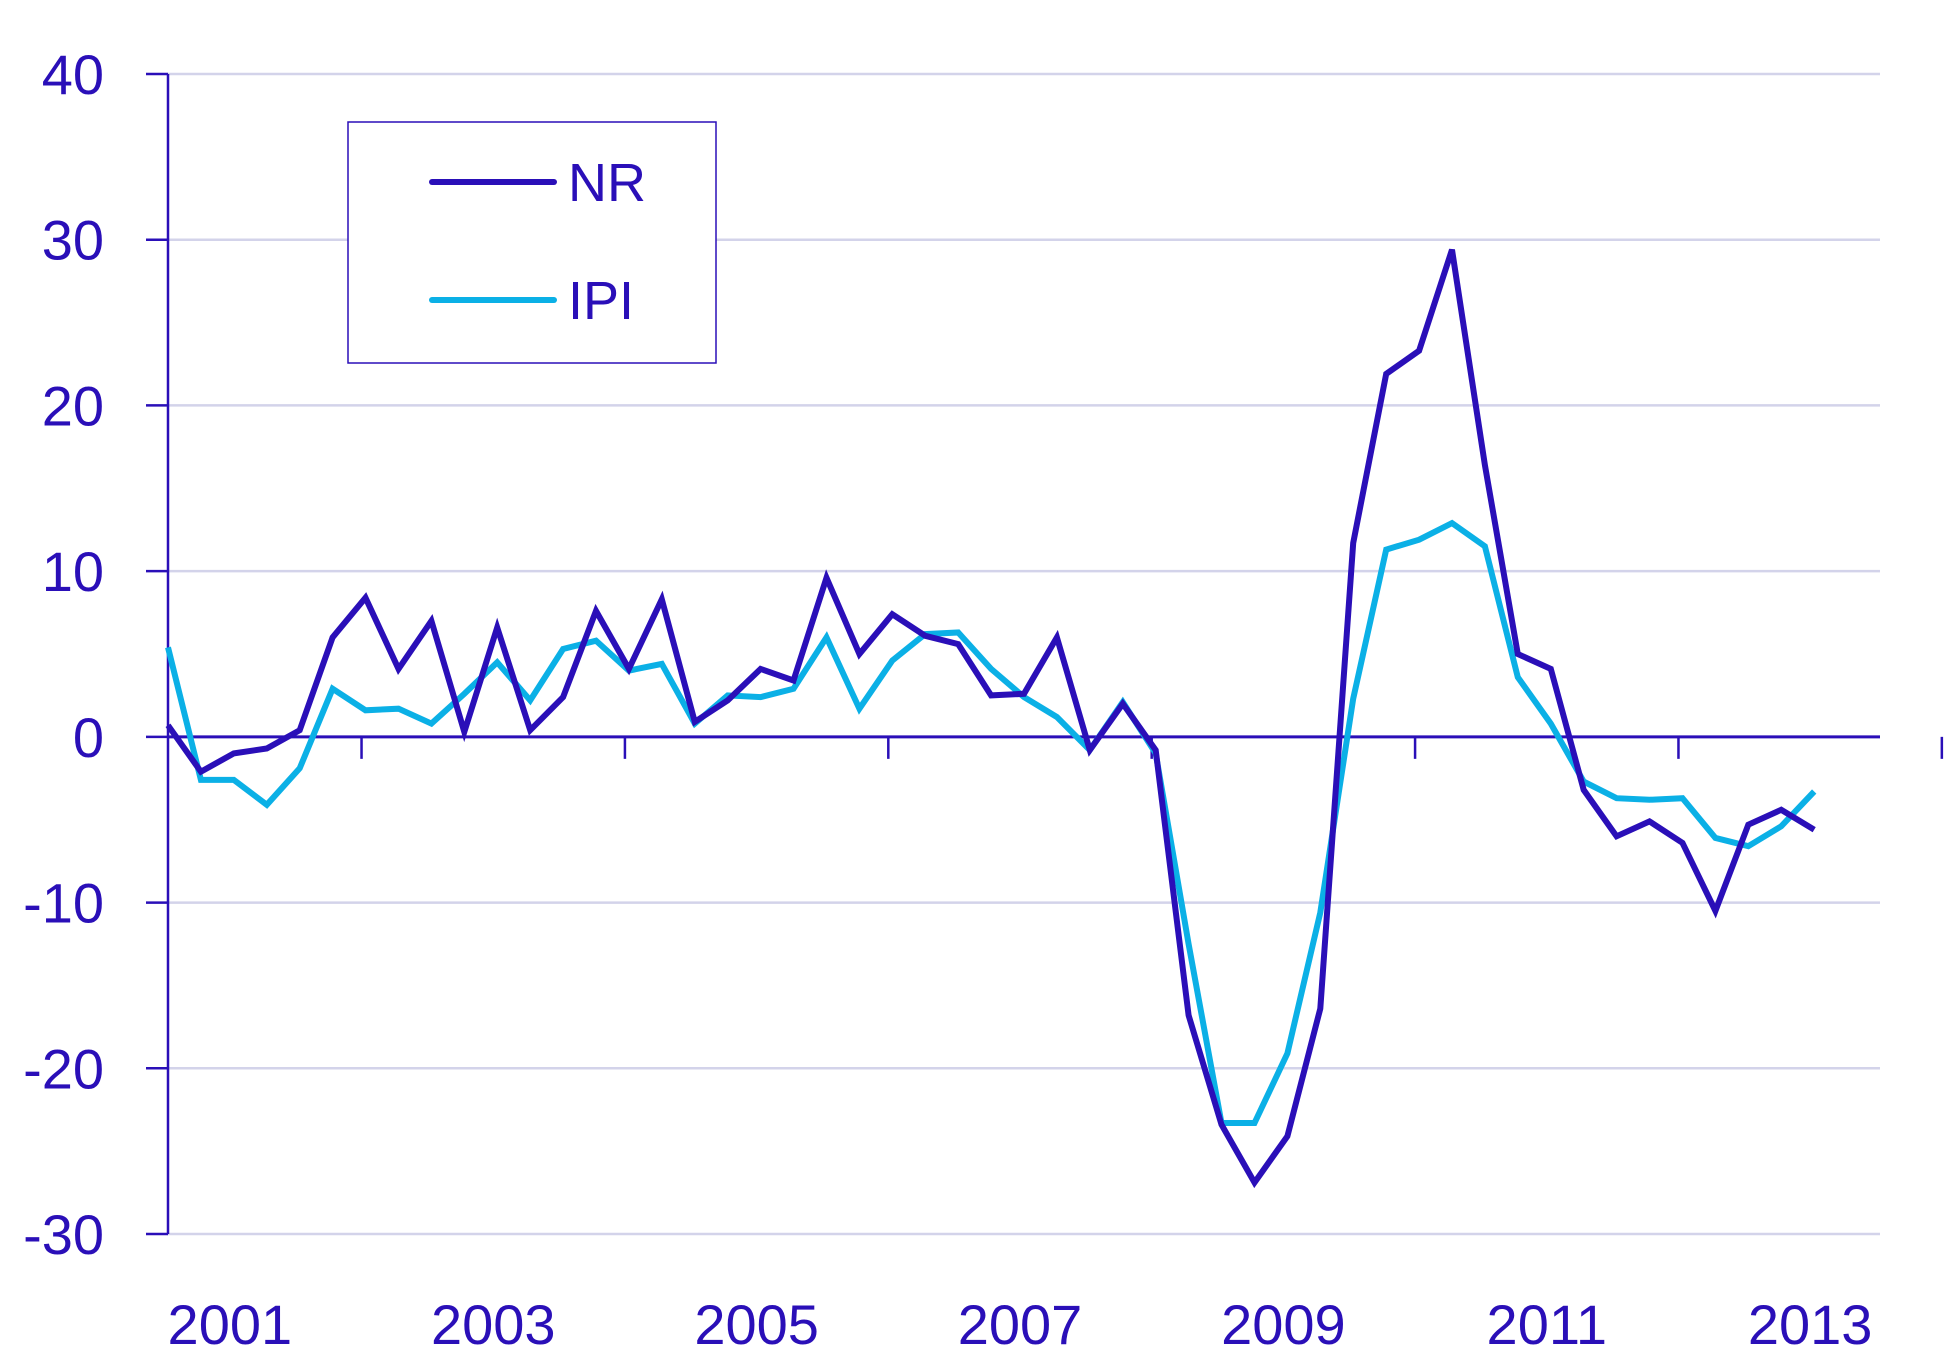 This screenshot has width=1960, height=1356. I want to click on y-tick-label: 40, so click(73, 74).